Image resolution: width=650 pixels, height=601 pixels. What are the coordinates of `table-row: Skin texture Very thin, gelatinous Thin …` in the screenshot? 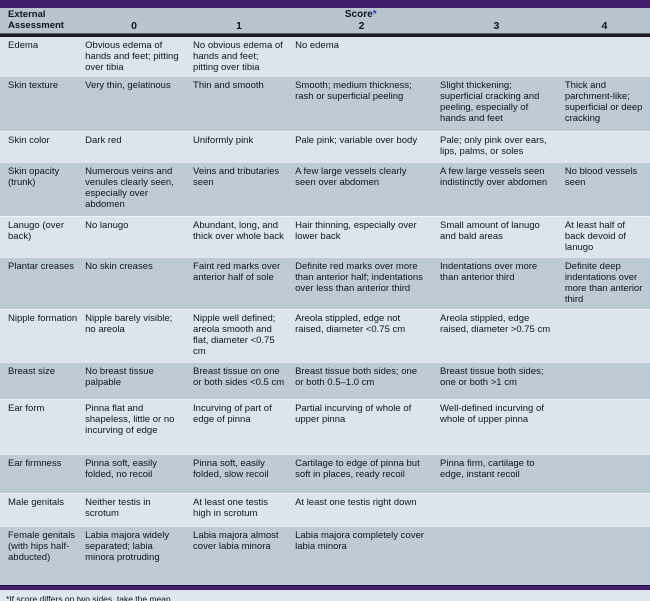 It's located at (325, 103).